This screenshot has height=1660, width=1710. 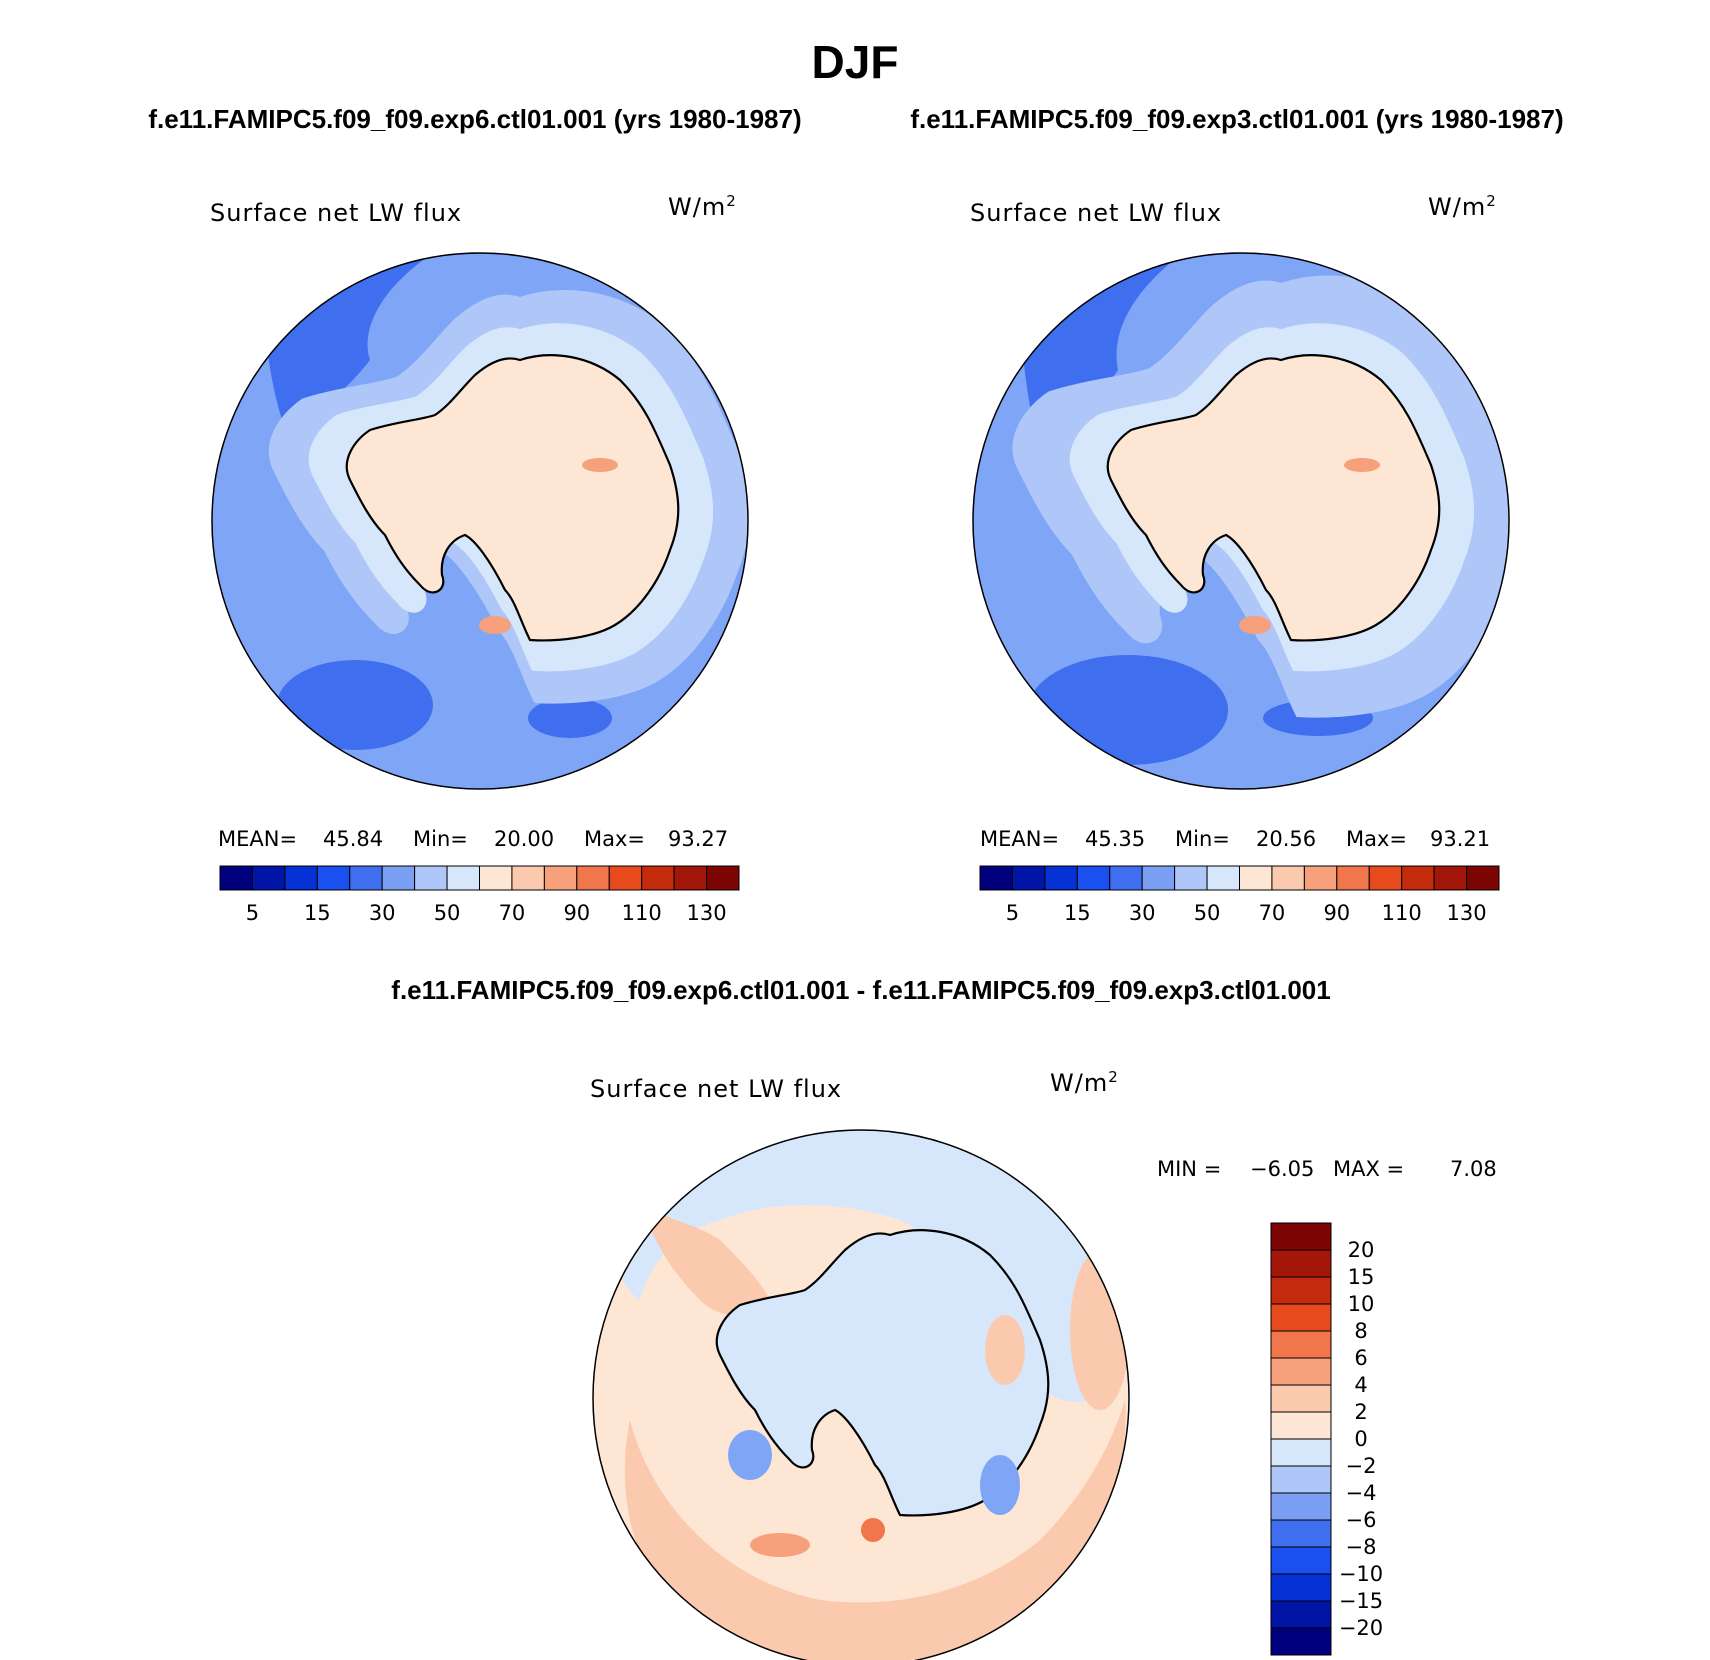 What do you see at coordinates (614, 839) in the screenshot?
I see `panel1-max-label: Max=` at bounding box center [614, 839].